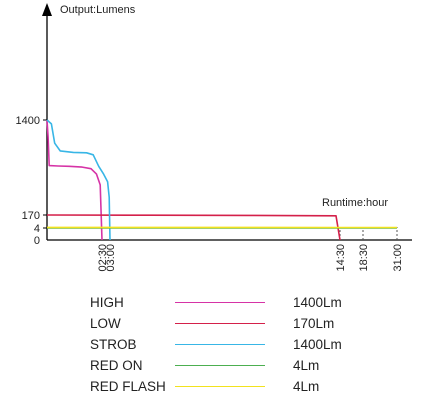 The width and height of the screenshot is (425, 410). I want to click on x-tick-label: 18:30, so click(364, 258).